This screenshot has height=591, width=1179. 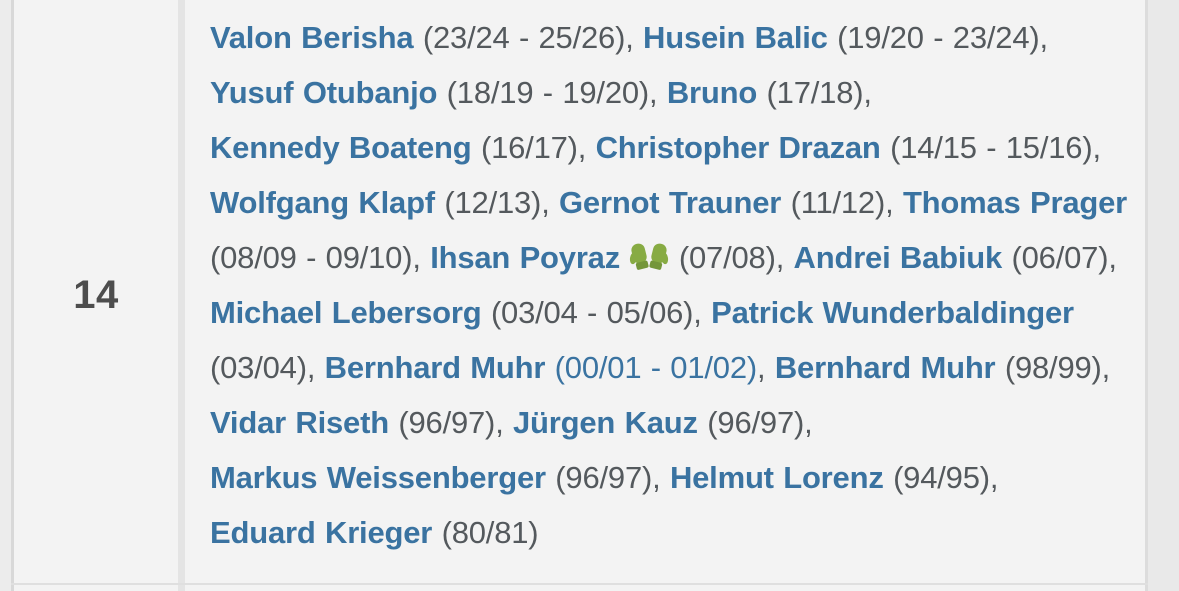 I want to click on player-link: Helmut Lorenz, so click(x=776, y=477).